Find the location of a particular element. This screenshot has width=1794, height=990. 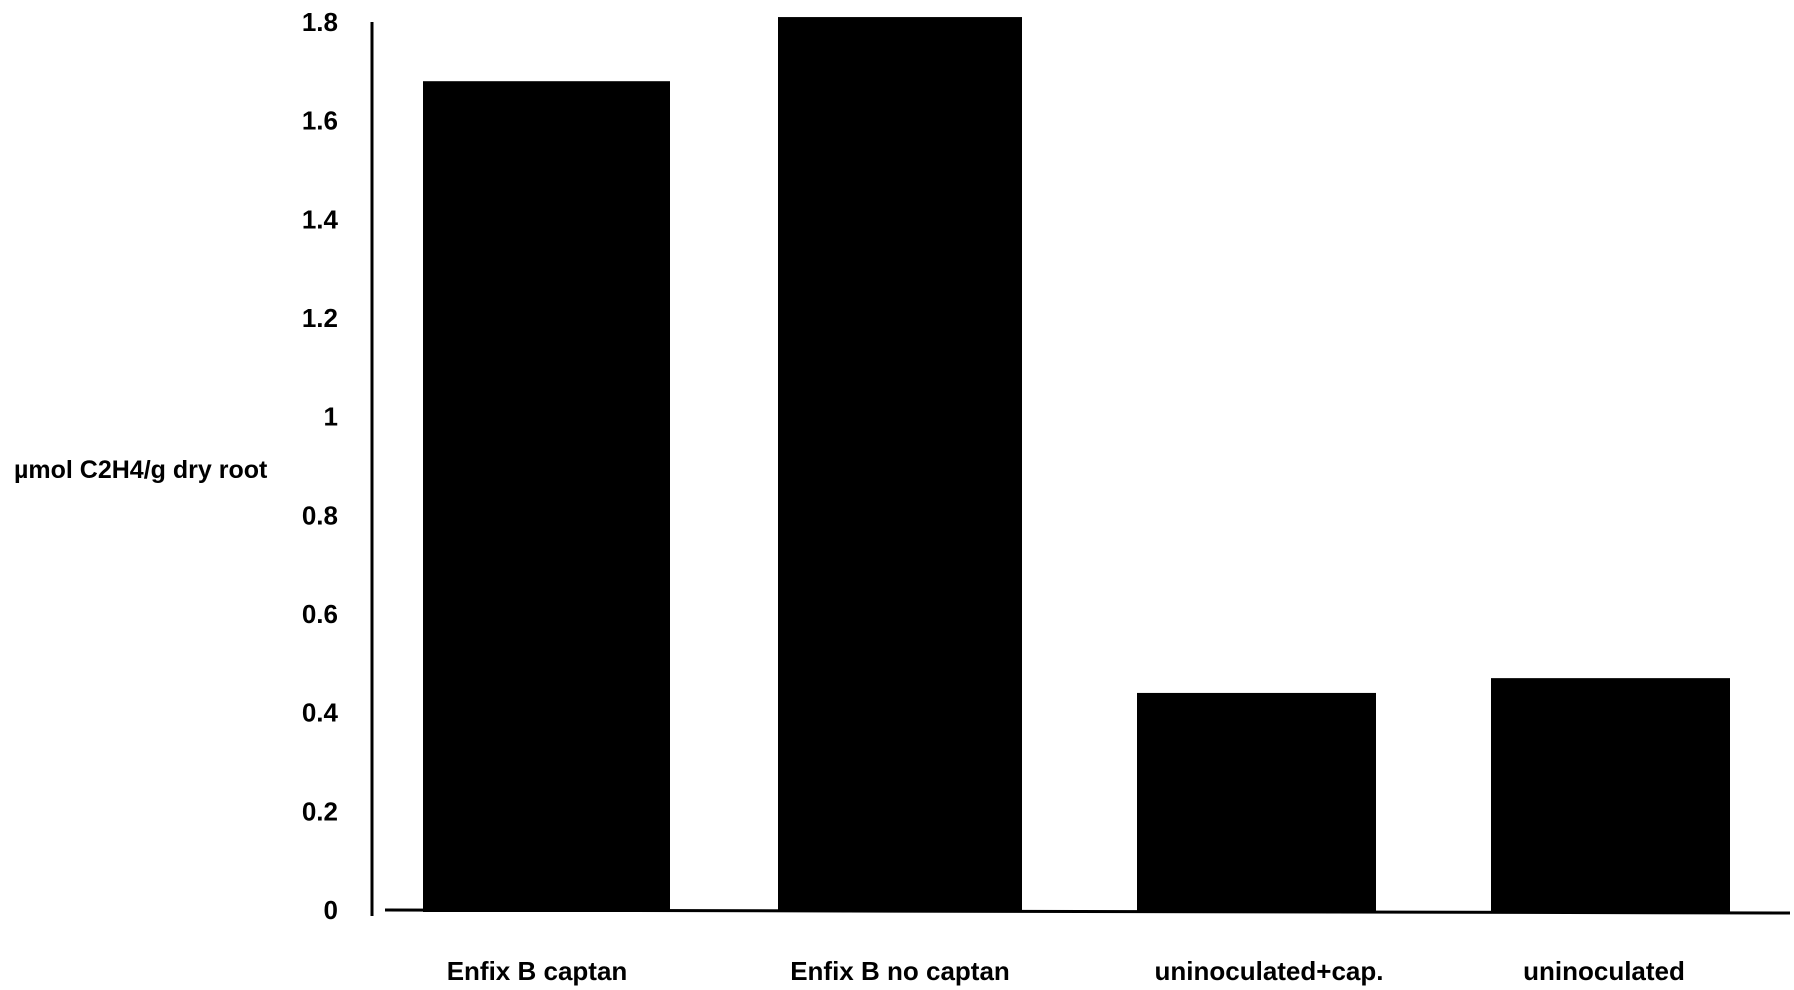

x-category-label: Enfix B no captan is located at coordinates (900, 971).